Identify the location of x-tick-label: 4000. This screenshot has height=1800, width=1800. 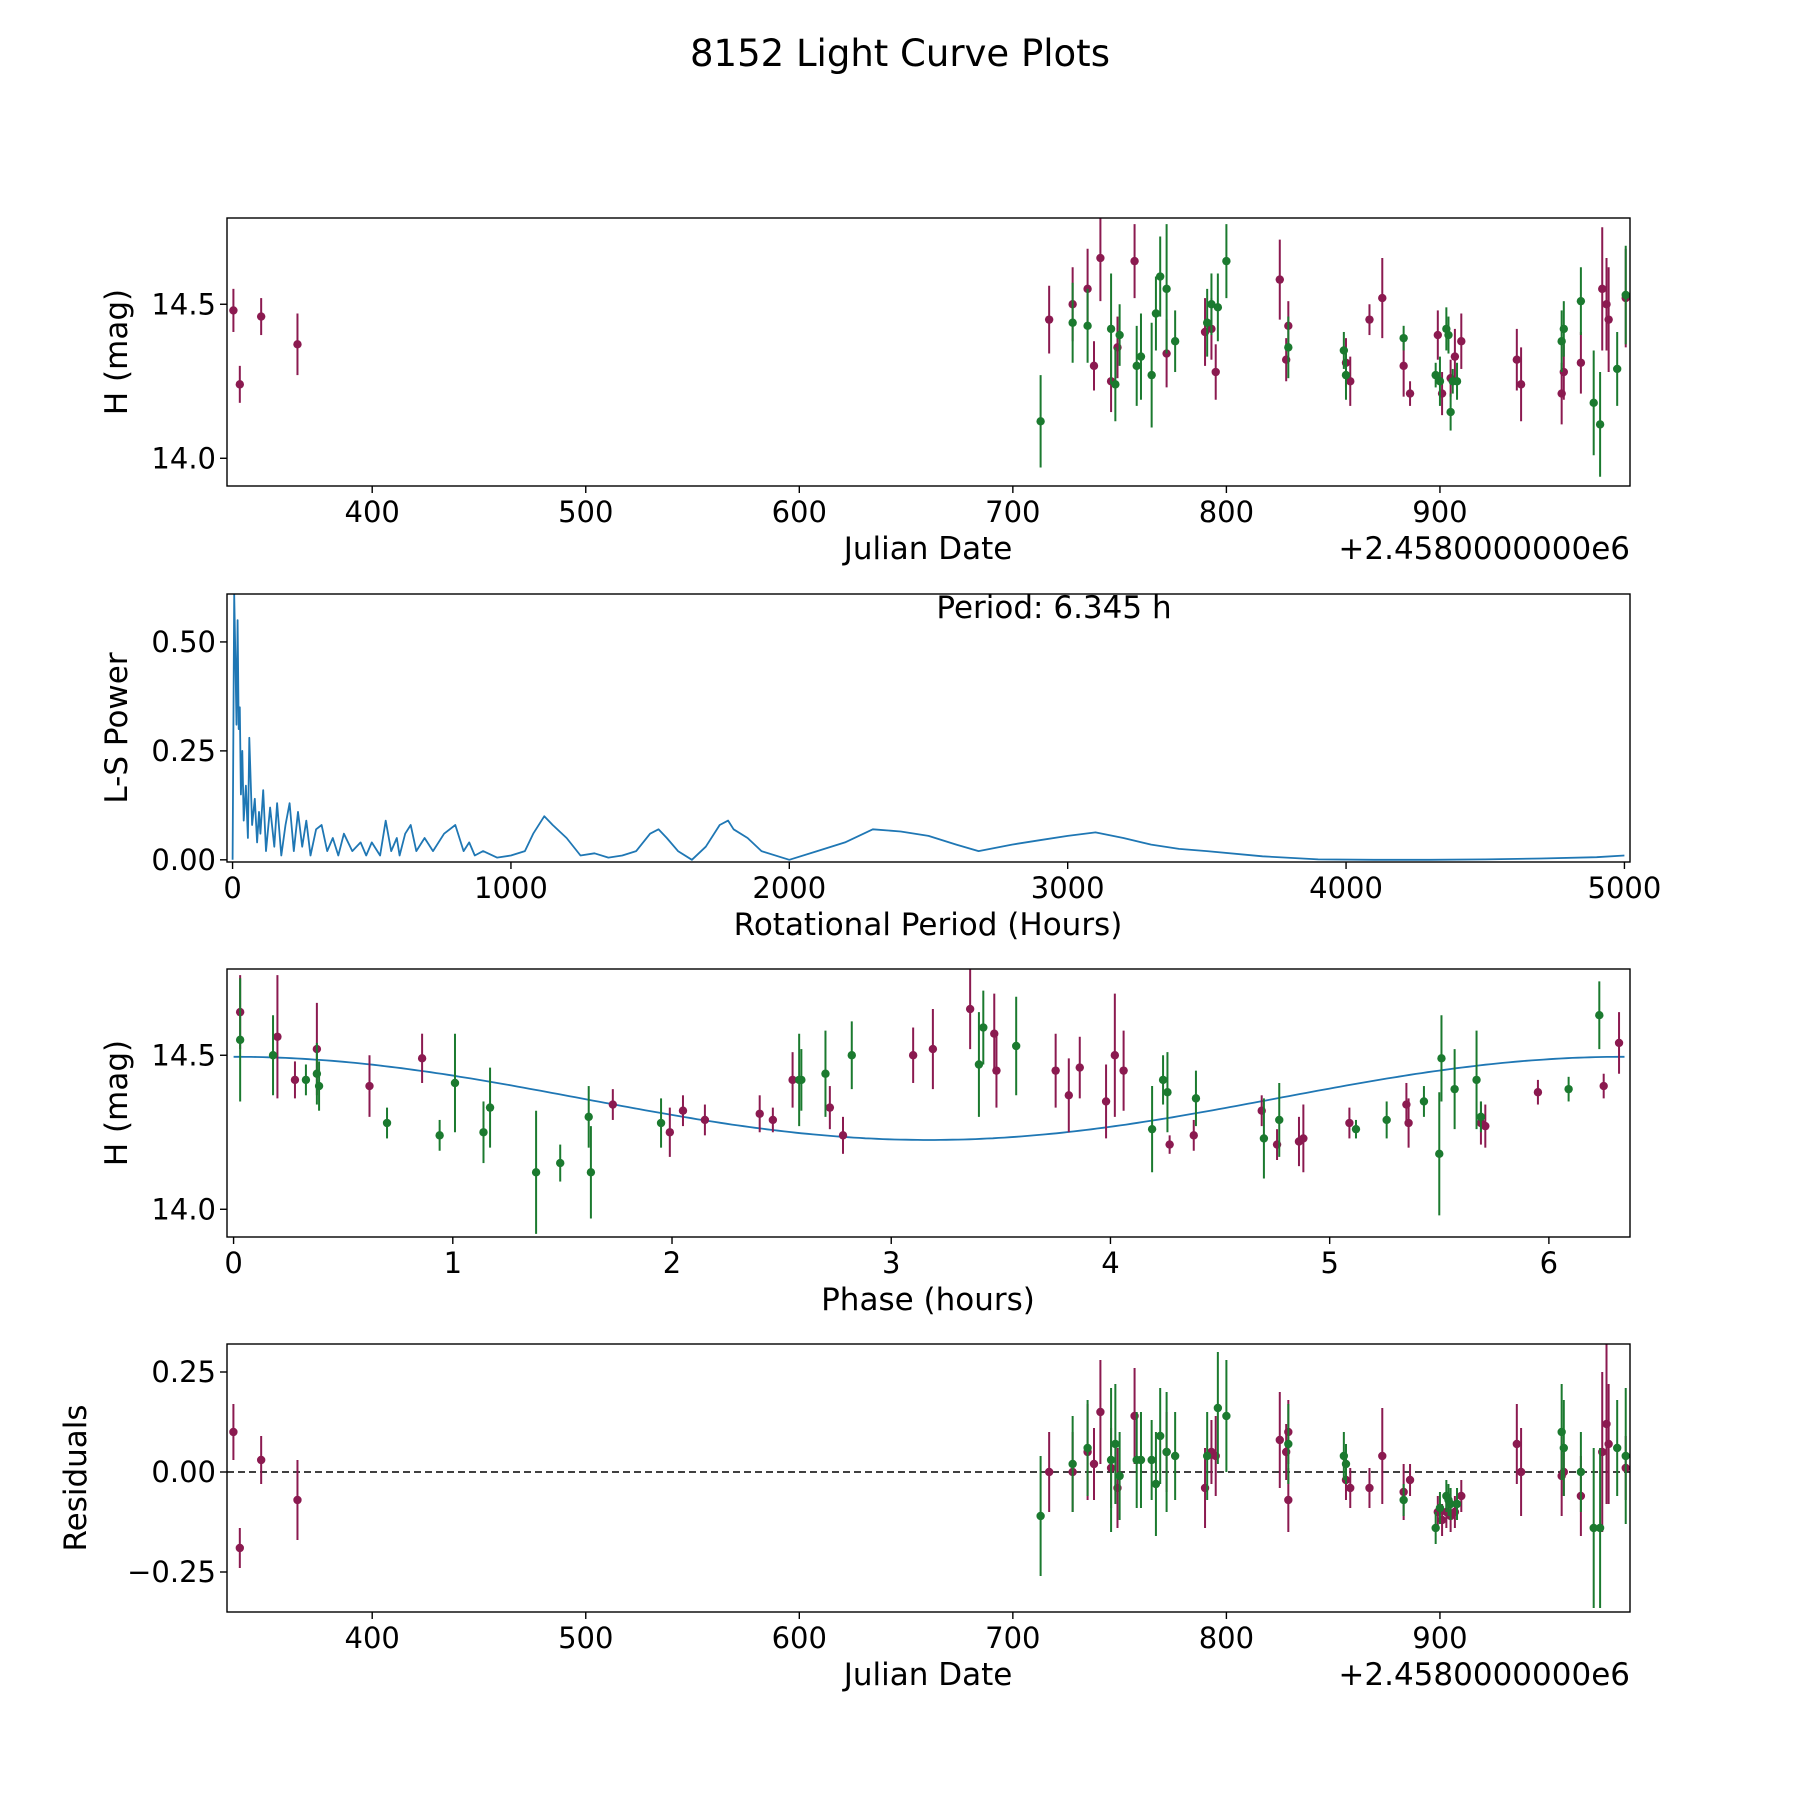
(1346, 888).